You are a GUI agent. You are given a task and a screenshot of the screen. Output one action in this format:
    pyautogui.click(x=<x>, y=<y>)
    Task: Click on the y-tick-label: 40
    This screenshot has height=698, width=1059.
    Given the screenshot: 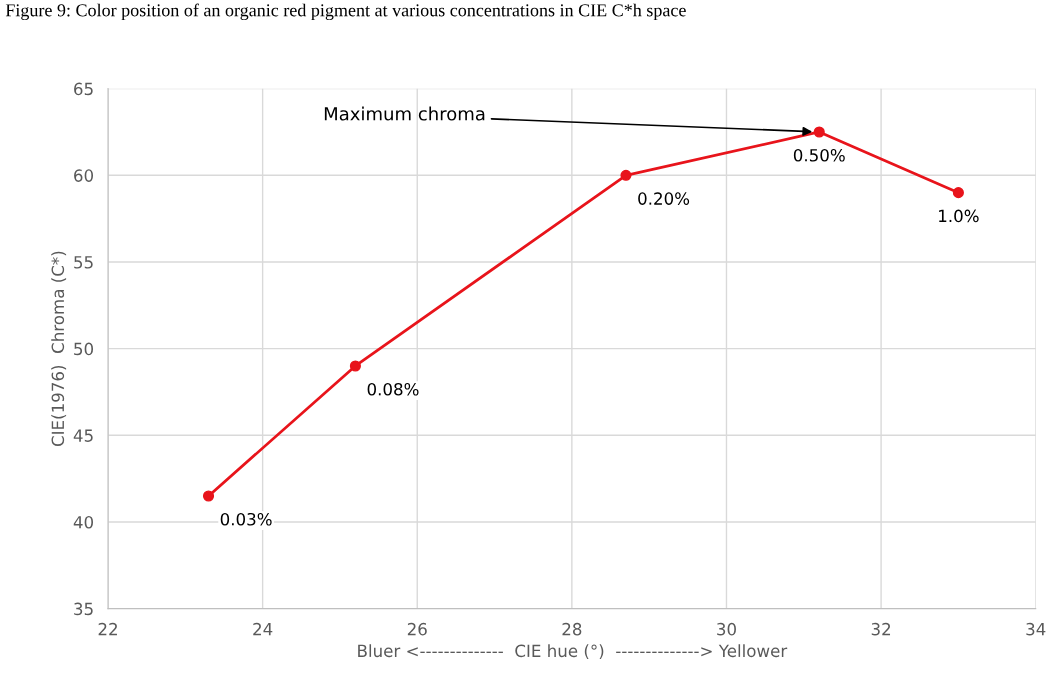 What is the action you would take?
    pyautogui.click(x=83, y=522)
    